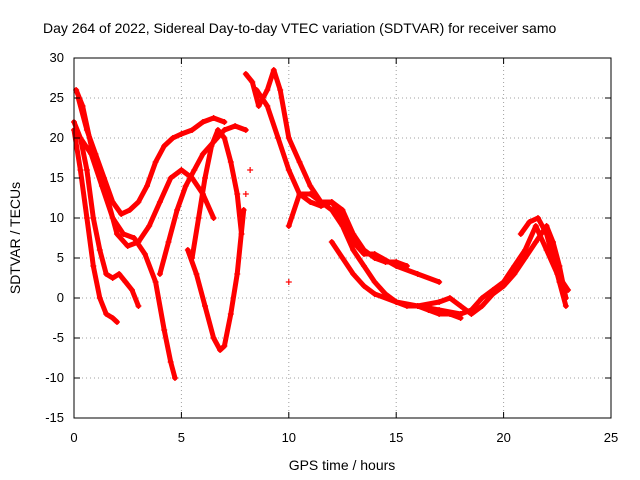 This screenshot has width=640, height=480. I want to click on y-tick-label: 20, so click(57, 137).